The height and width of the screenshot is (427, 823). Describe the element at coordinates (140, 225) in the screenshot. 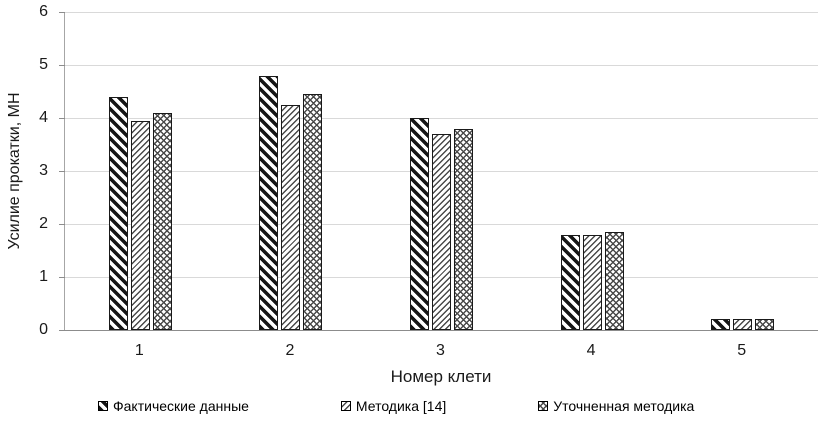

I see `bar-series2-stand1` at that location.